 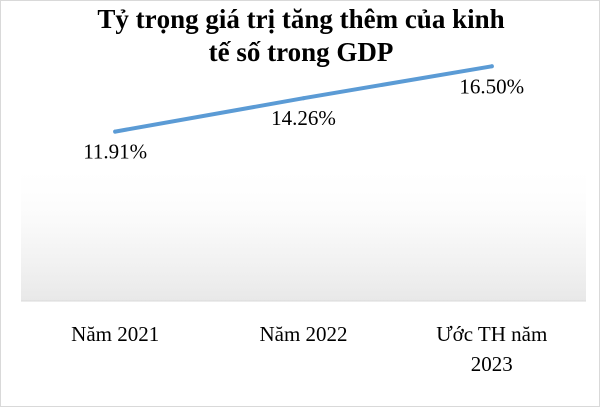 I want to click on x-tick-label: Năm 2021, so click(x=115, y=334).